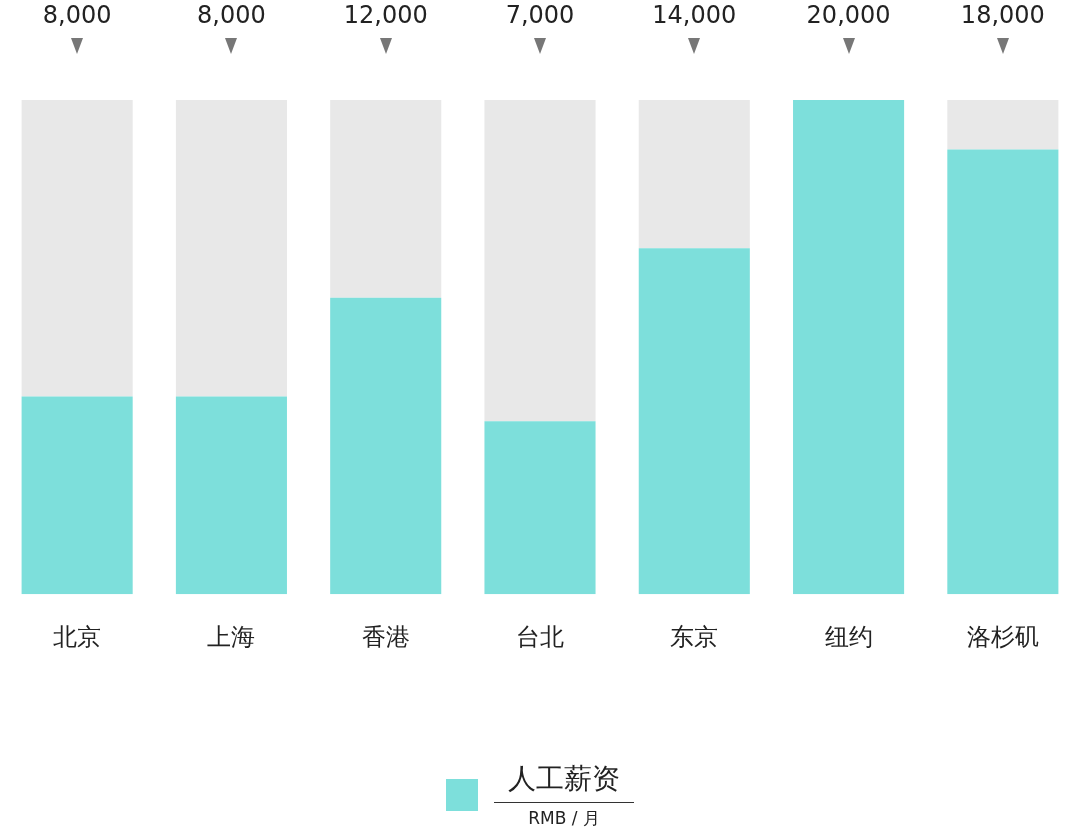  What do you see at coordinates (564, 818) in the screenshot?
I see `text: RMB / 月` at bounding box center [564, 818].